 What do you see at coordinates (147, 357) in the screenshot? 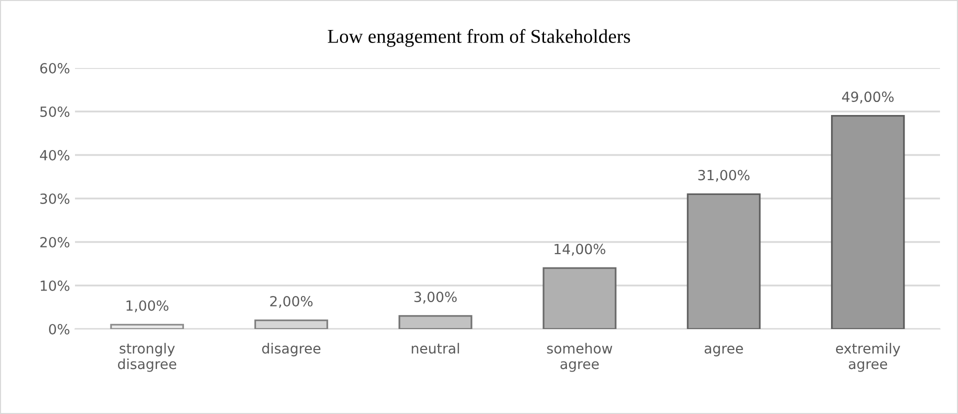
I see `x-tick-label: strongly disagree` at bounding box center [147, 357].